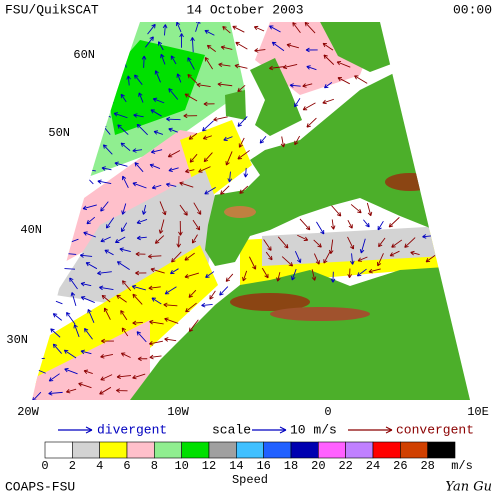 Image resolution: width=500 pixels, height=500 pixels. Describe the element at coordinates (327, 412) in the screenshot. I see `lon-label: 0` at that location.